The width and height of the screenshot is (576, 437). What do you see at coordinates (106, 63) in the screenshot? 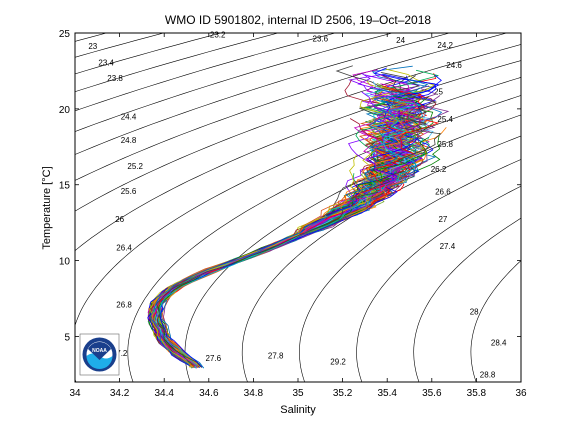
I see `isopycnal-label: 23.4` at bounding box center [106, 63].